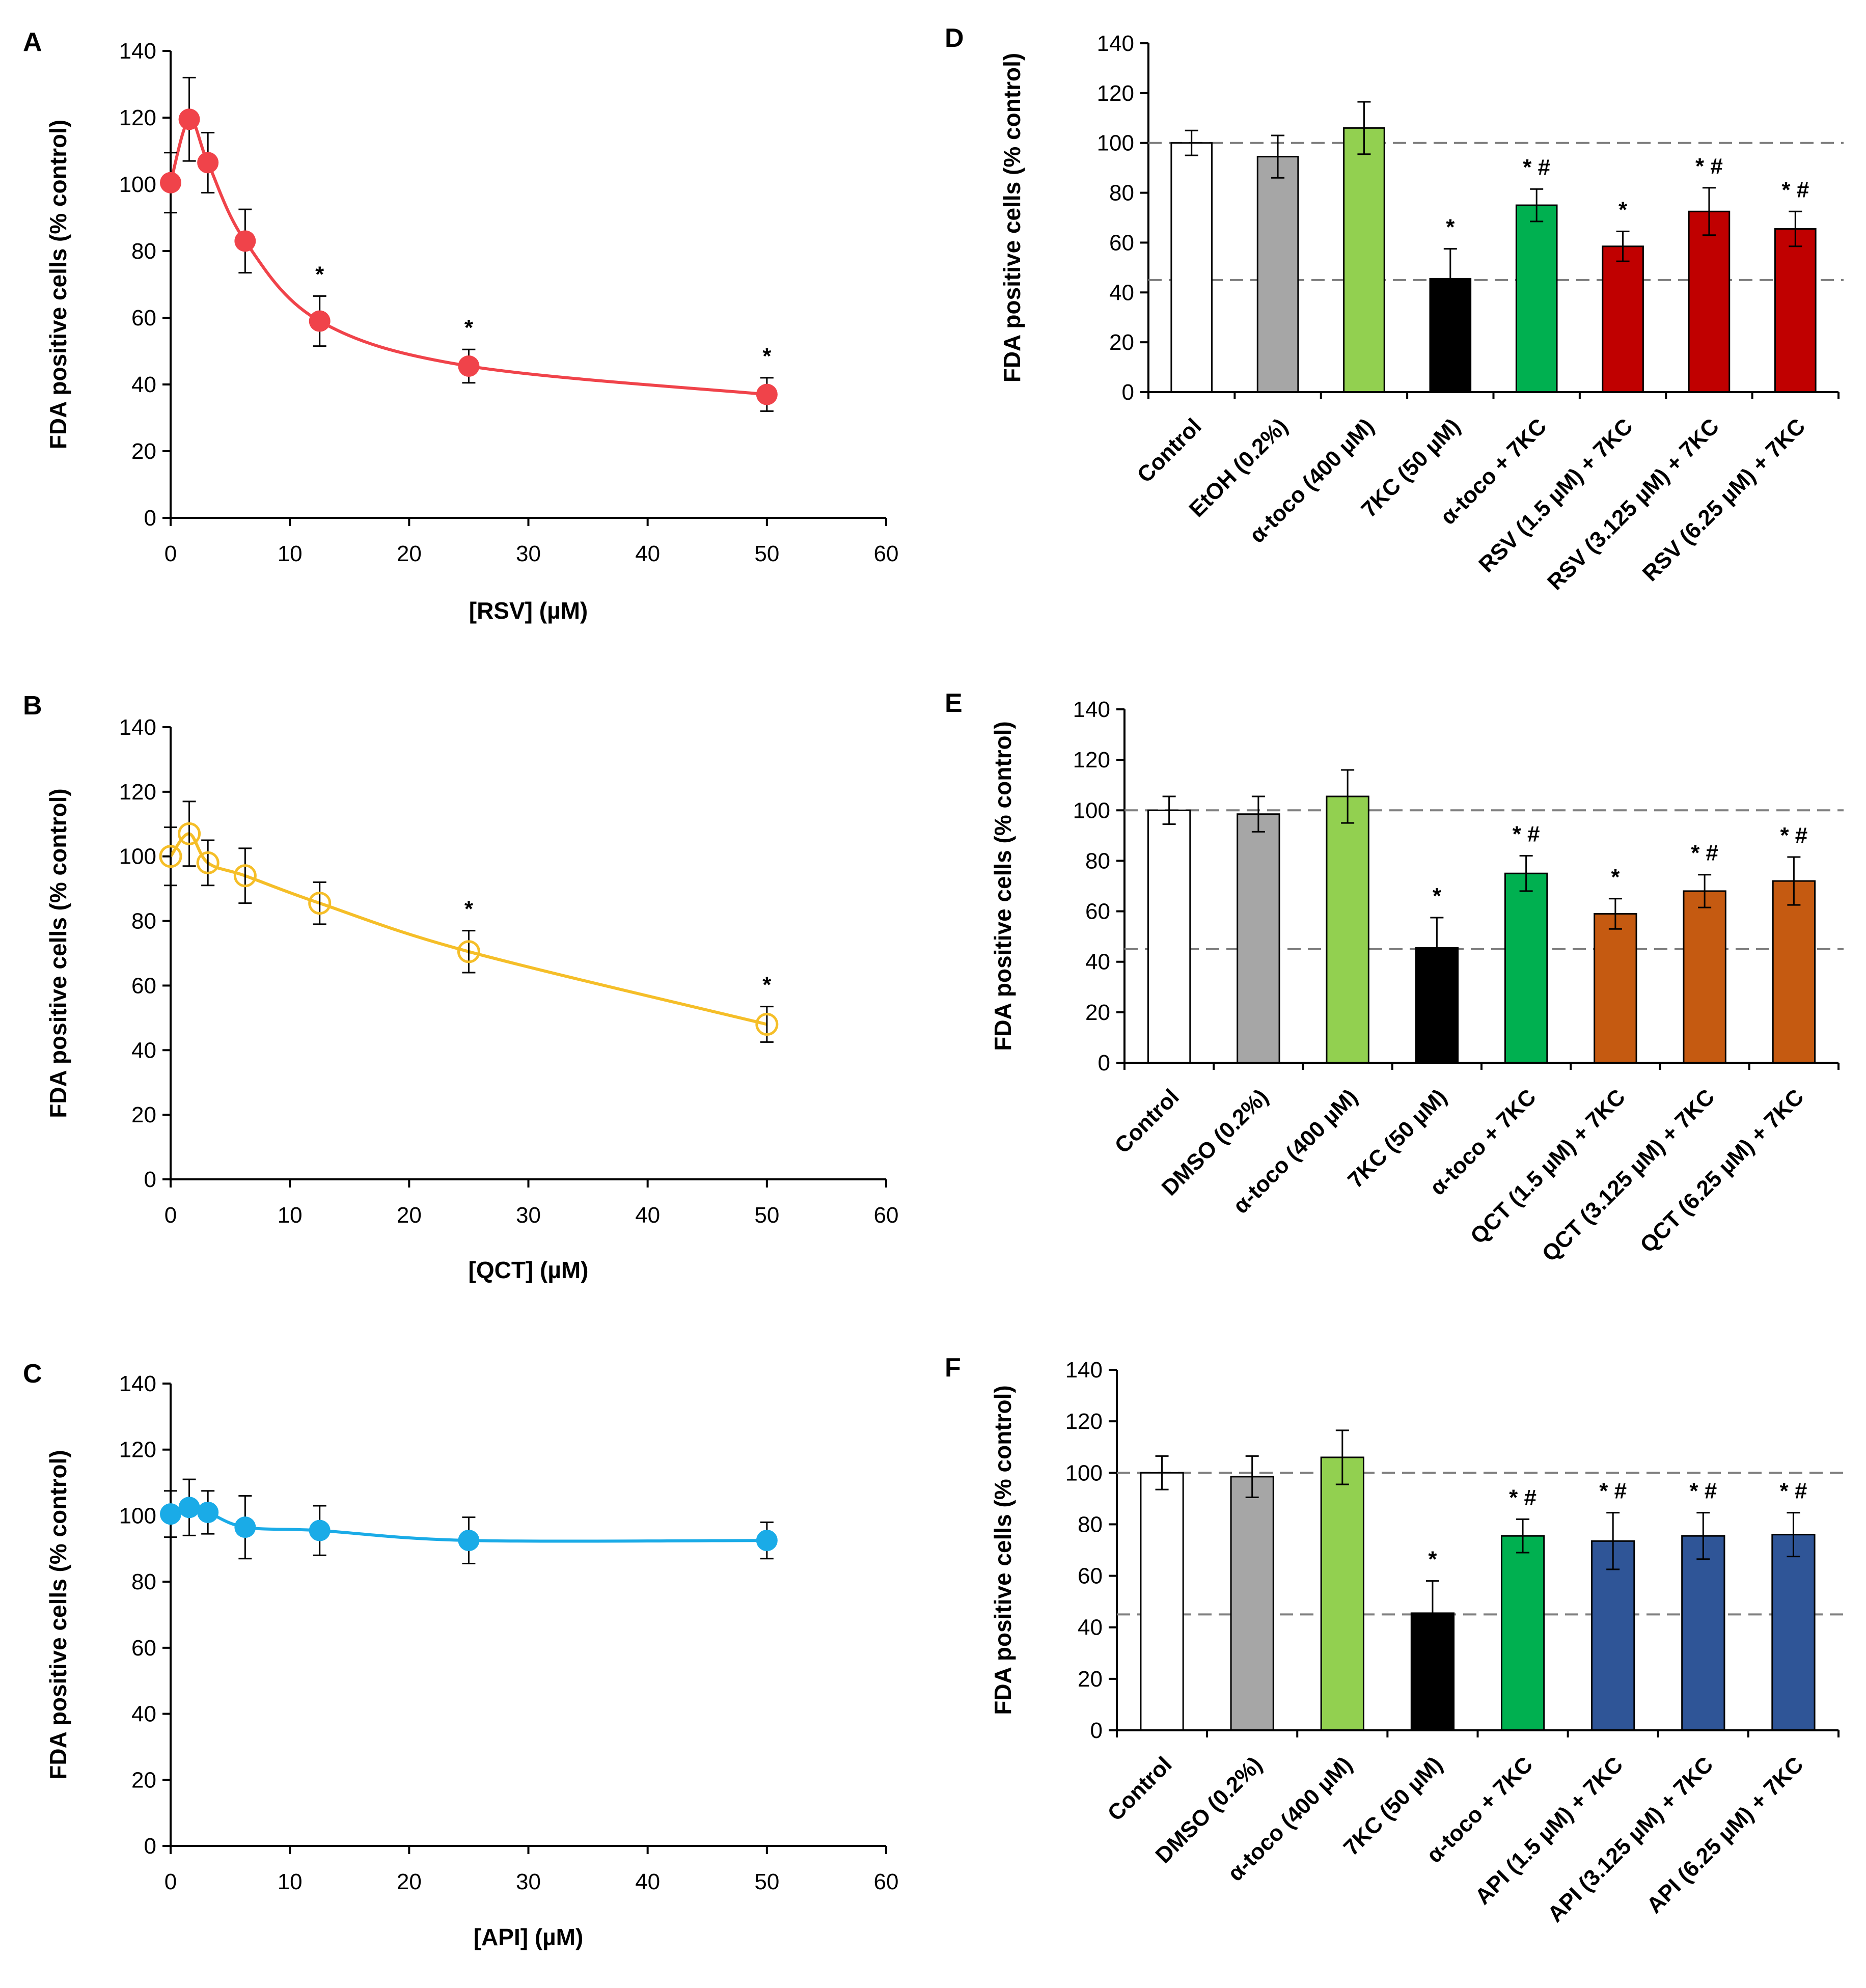  Describe the element at coordinates (32, 706) in the screenshot. I see `panel-letter: B` at that location.